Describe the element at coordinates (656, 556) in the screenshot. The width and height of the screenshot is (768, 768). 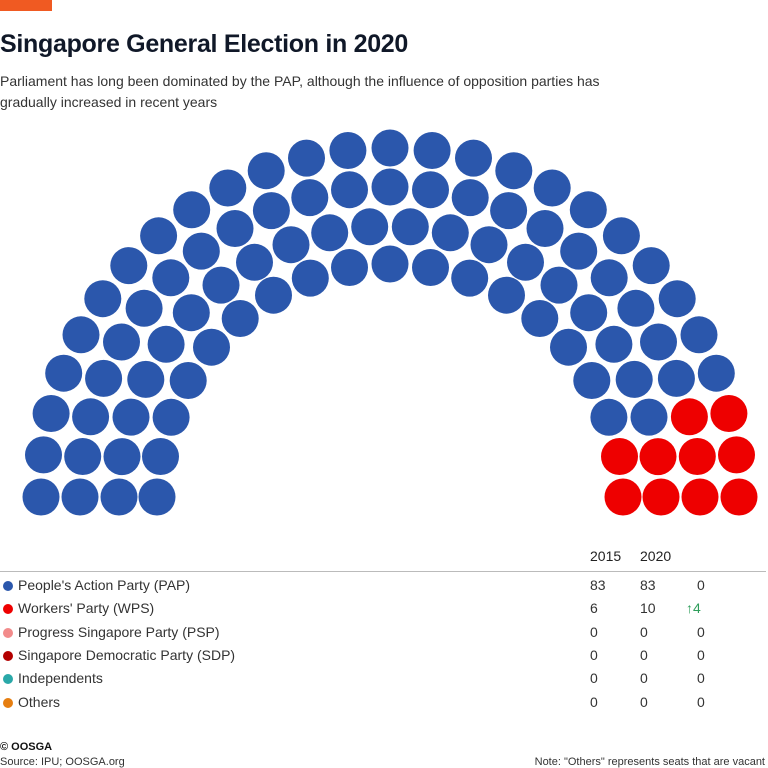
I see `column-header-2020: 2020` at that location.